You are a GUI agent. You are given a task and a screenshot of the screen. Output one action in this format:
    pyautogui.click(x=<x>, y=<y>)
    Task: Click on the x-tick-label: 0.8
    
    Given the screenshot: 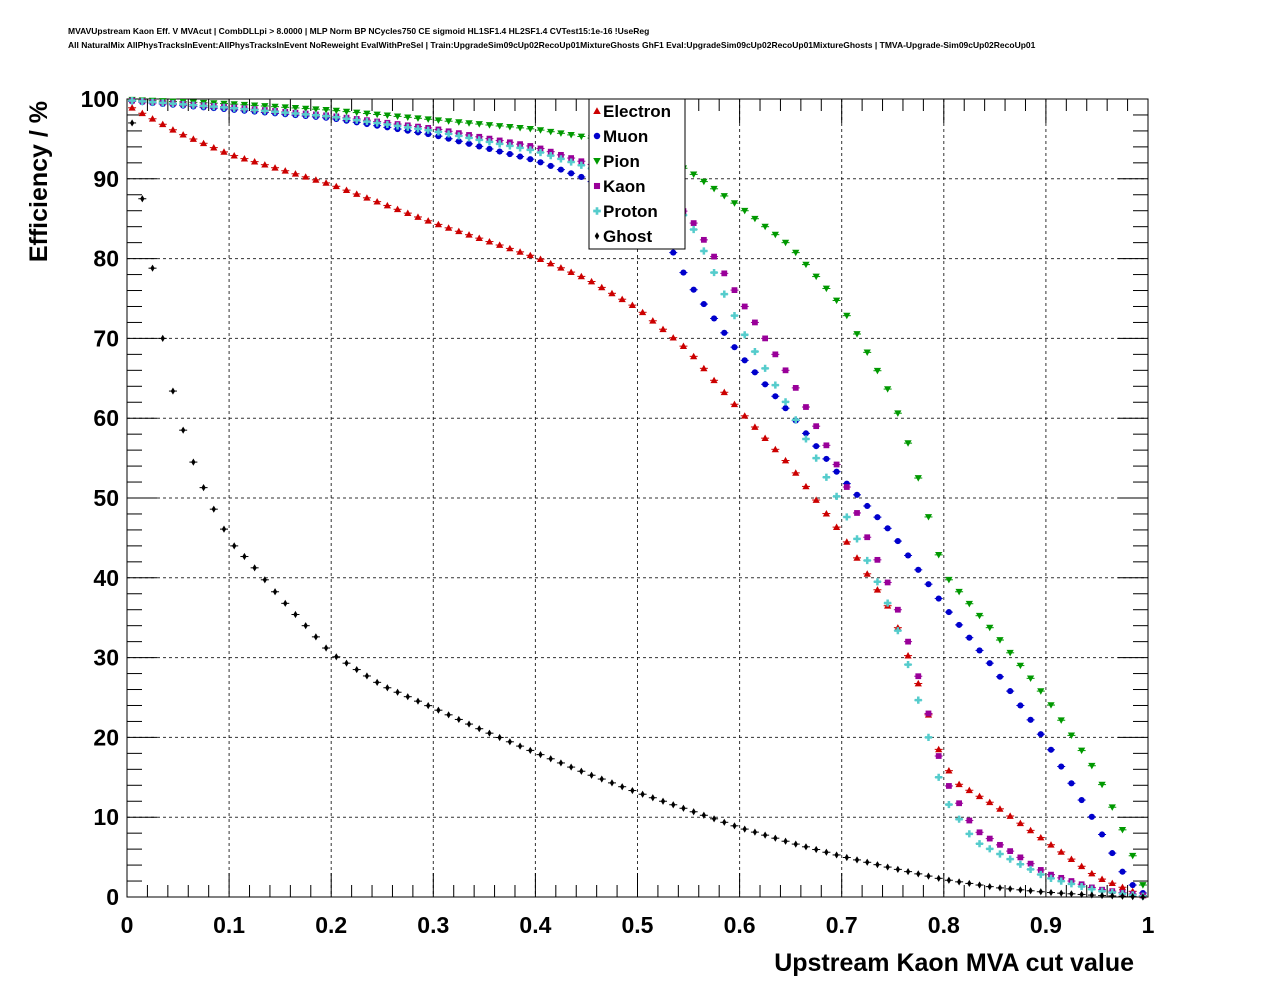 What is the action you would take?
    pyautogui.click(x=944, y=925)
    